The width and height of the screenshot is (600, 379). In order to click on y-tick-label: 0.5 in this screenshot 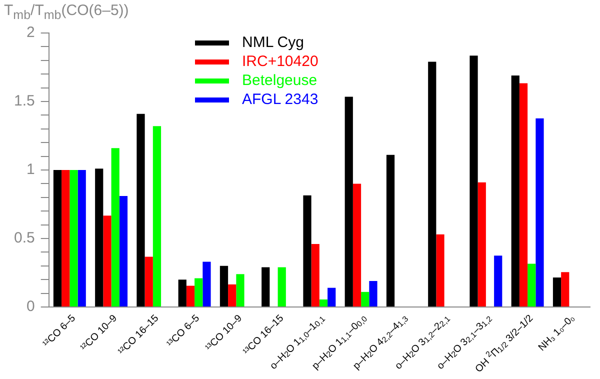, I will do `click(24, 238)`.